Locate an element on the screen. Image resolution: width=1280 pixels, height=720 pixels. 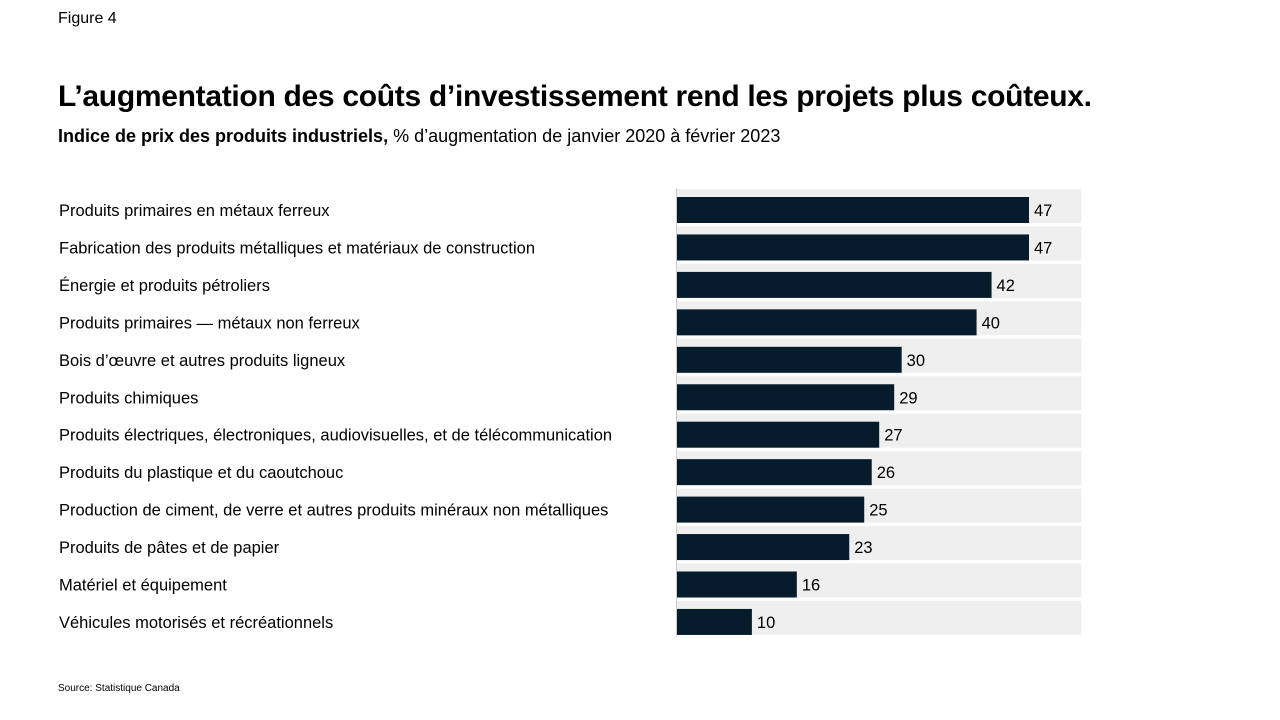
category-label: Produits primaires en métaux ferreux is located at coordinates (194, 211).